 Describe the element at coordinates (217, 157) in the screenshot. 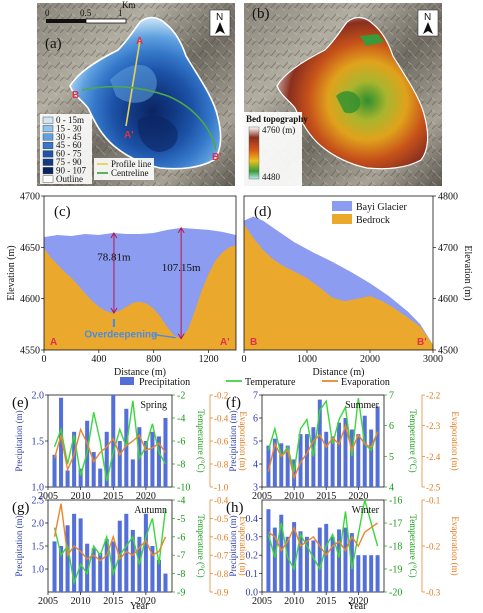

I see `point-b-prime: B'` at that location.